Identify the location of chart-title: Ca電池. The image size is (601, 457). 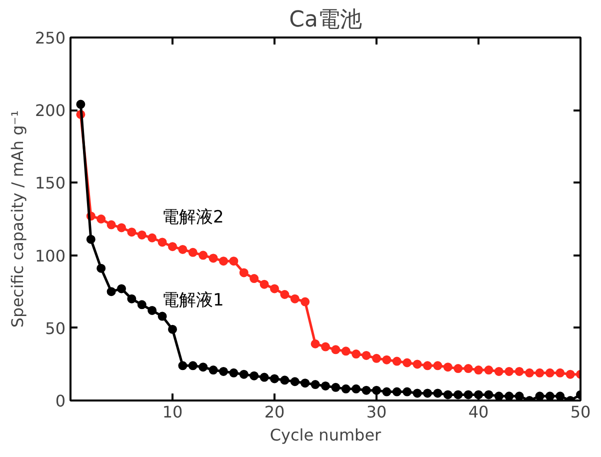
(325, 20).